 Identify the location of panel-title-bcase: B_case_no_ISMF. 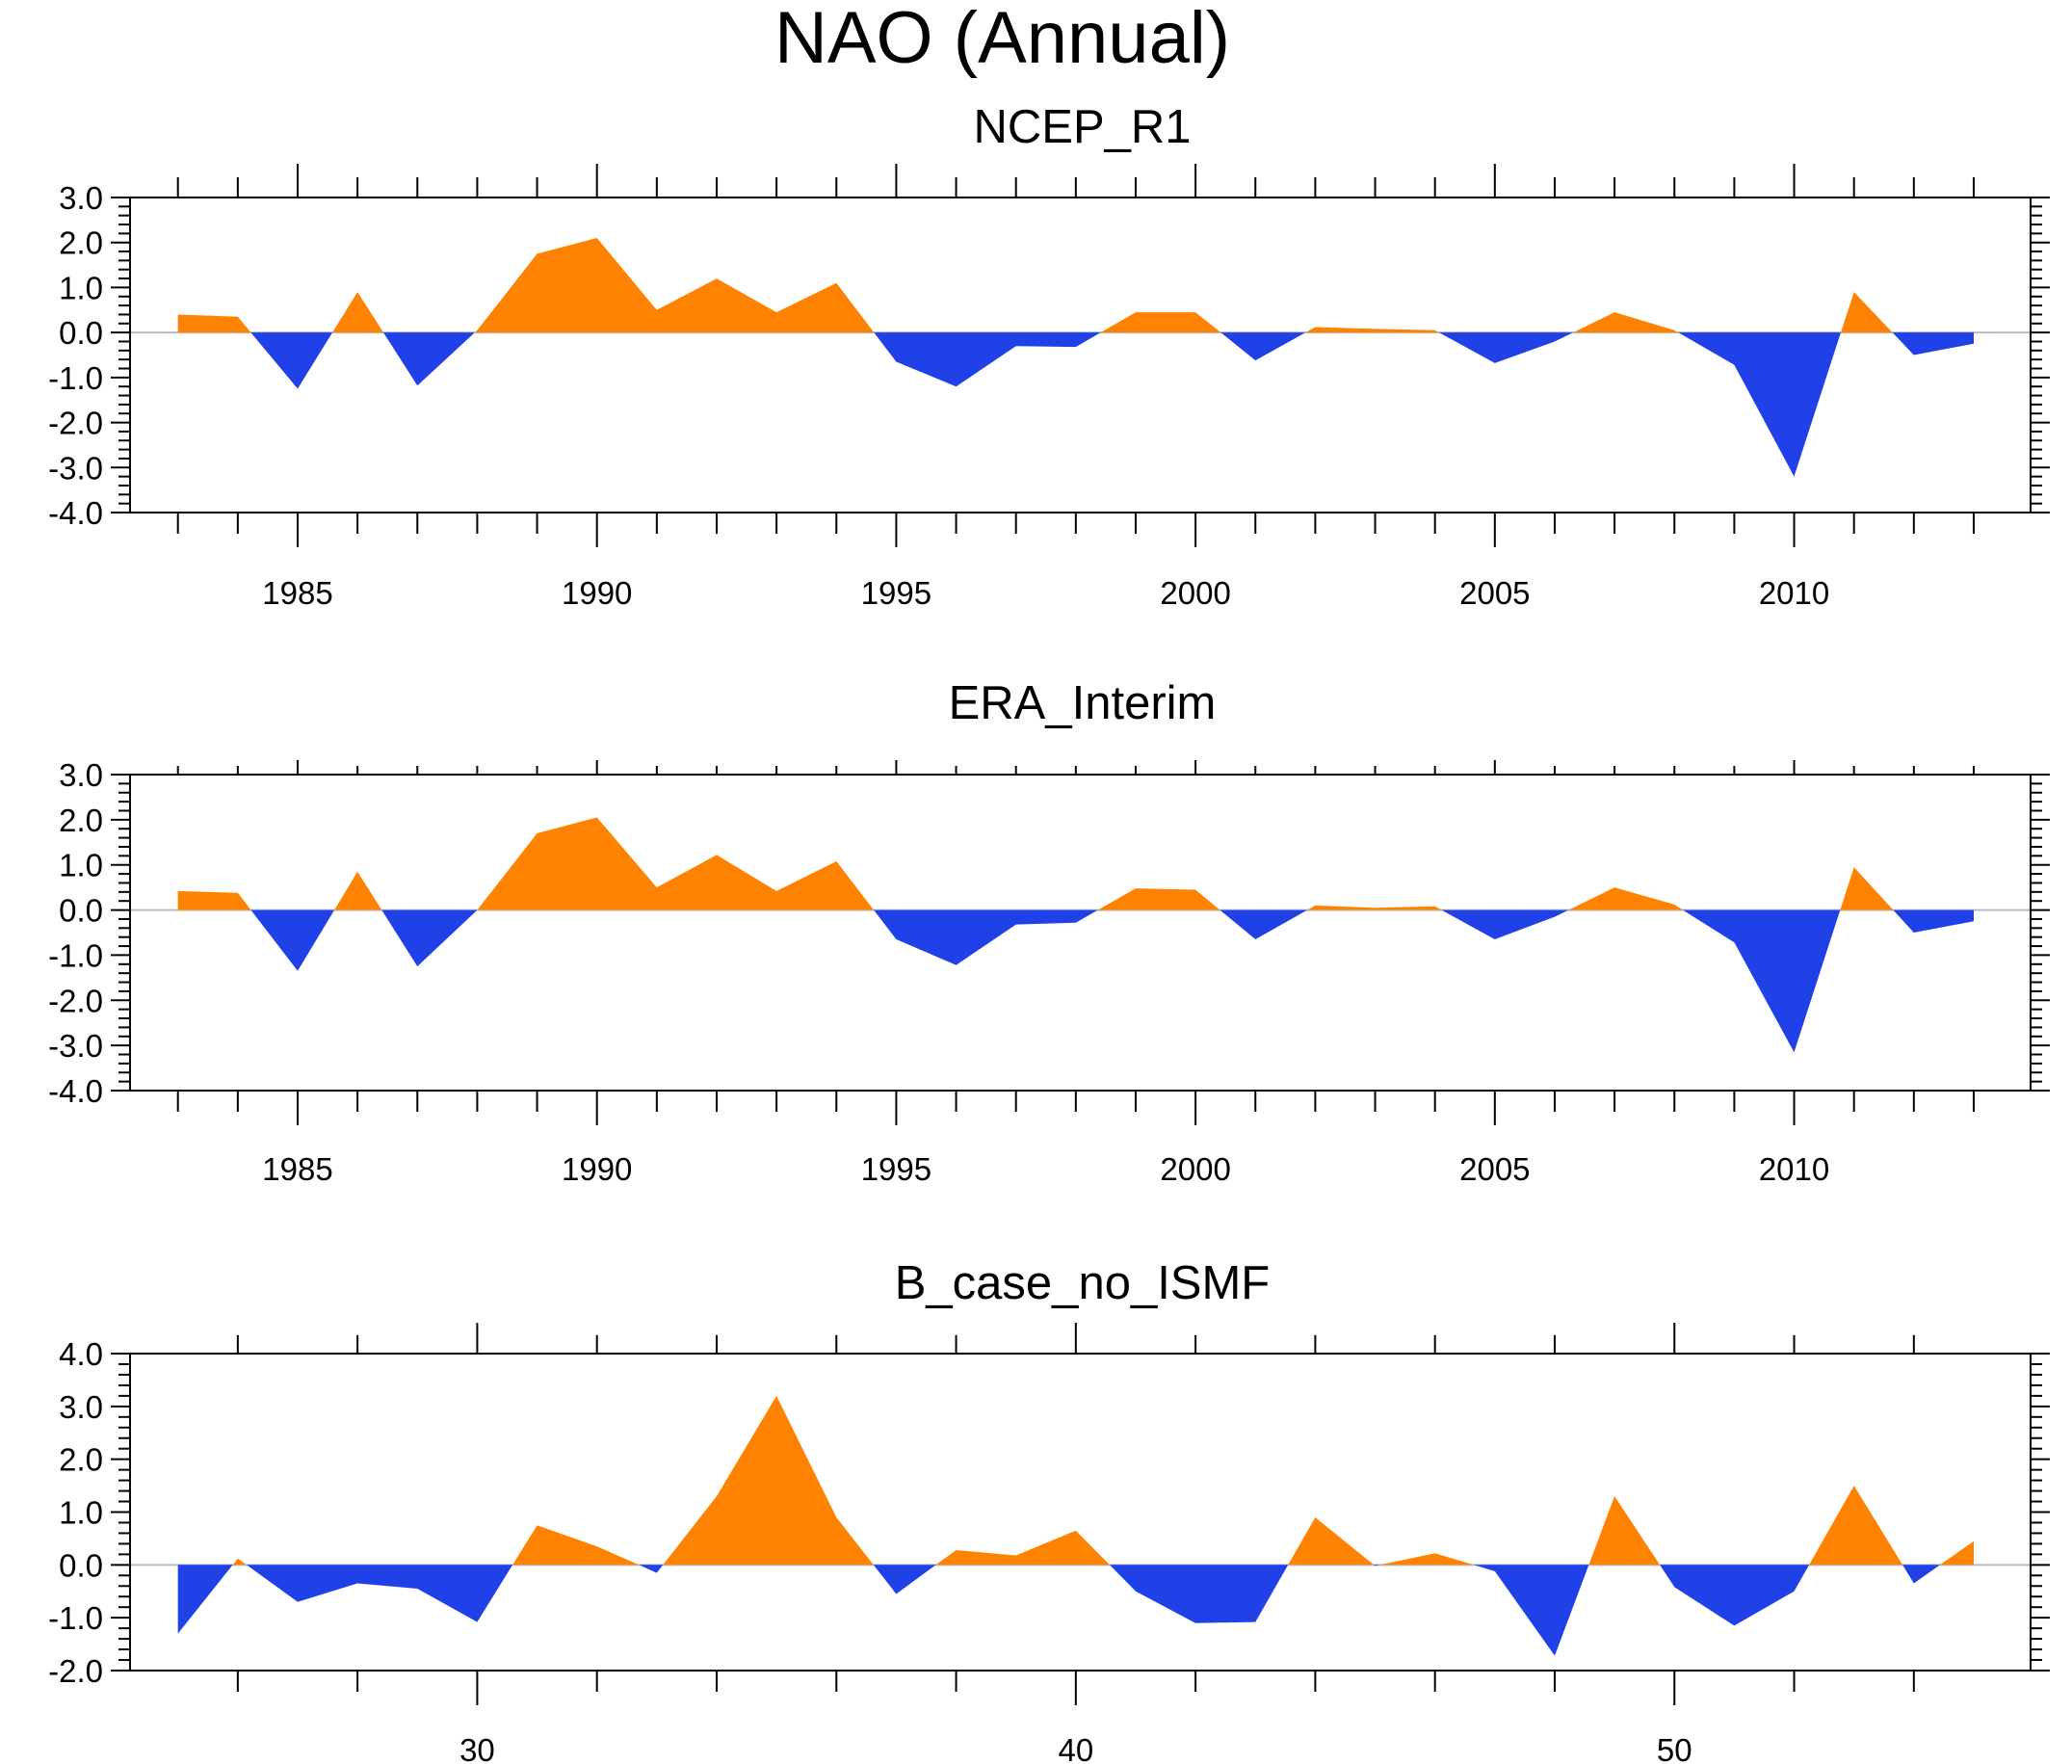
(1082, 1283).